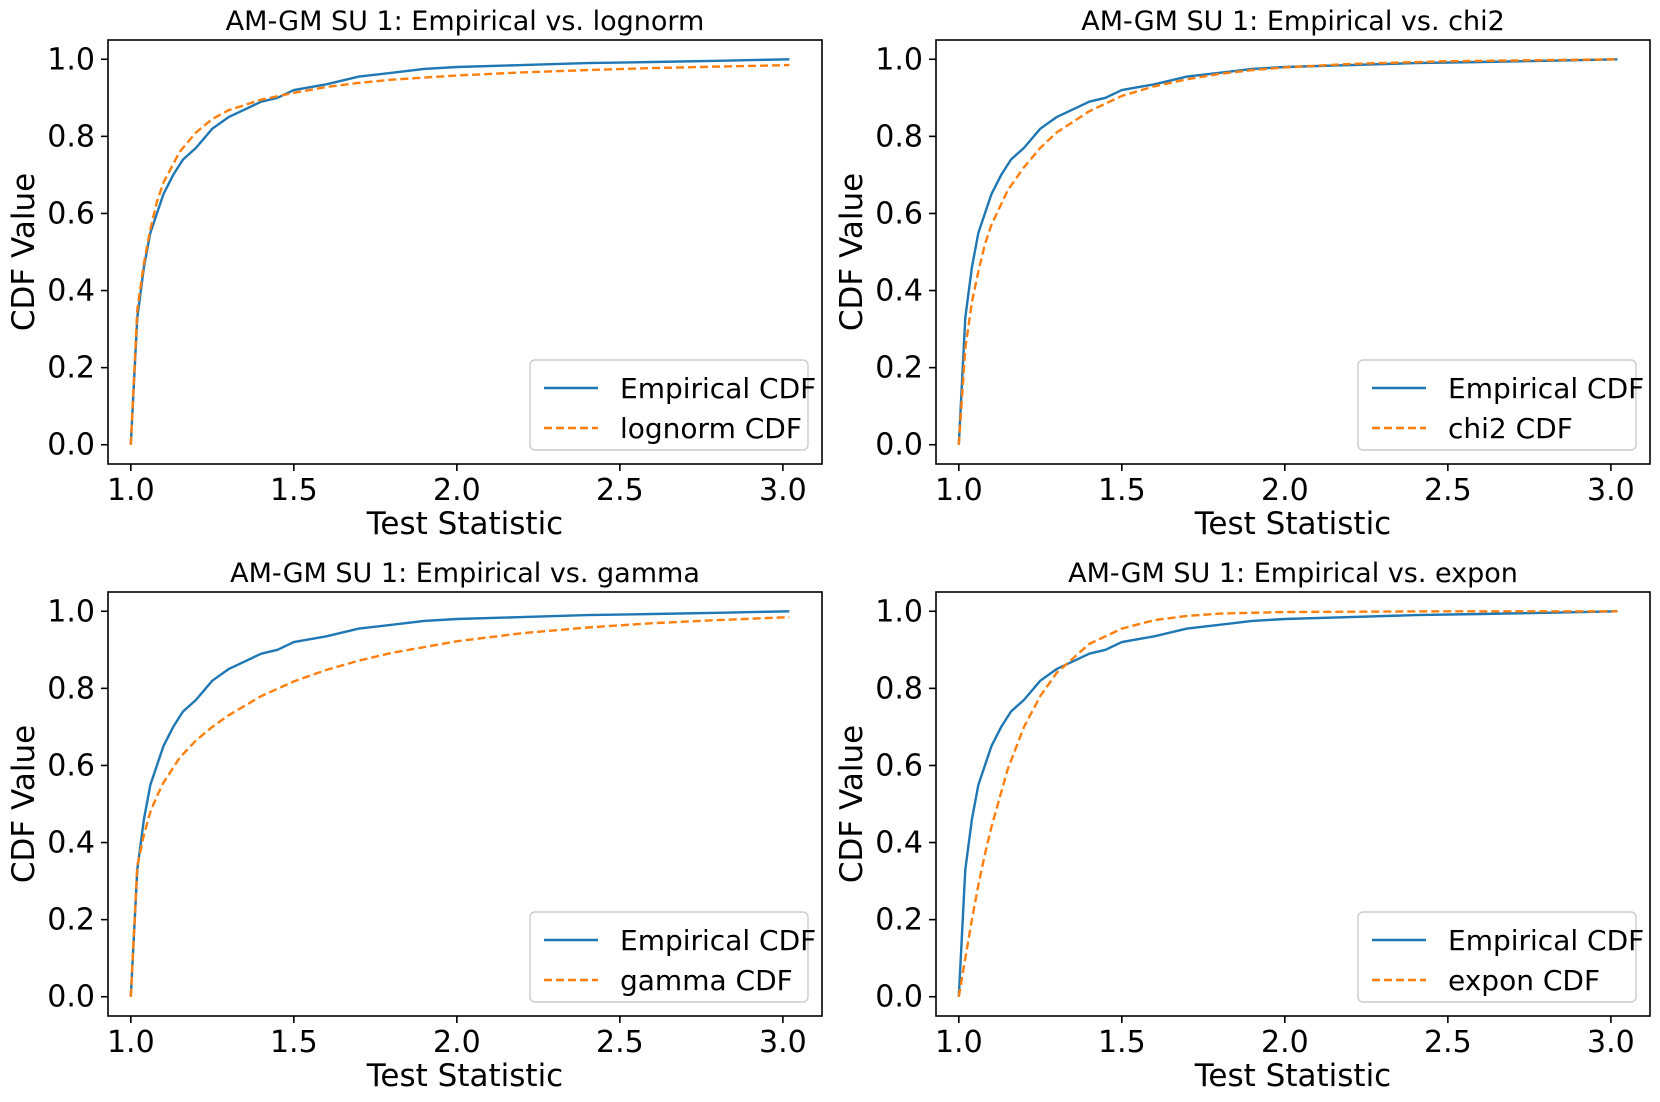  What do you see at coordinates (465, 21) in the screenshot?
I see `chart-title: AM-GM SU 1: Empirical vs. lognorm` at bounding box center [465, 21].